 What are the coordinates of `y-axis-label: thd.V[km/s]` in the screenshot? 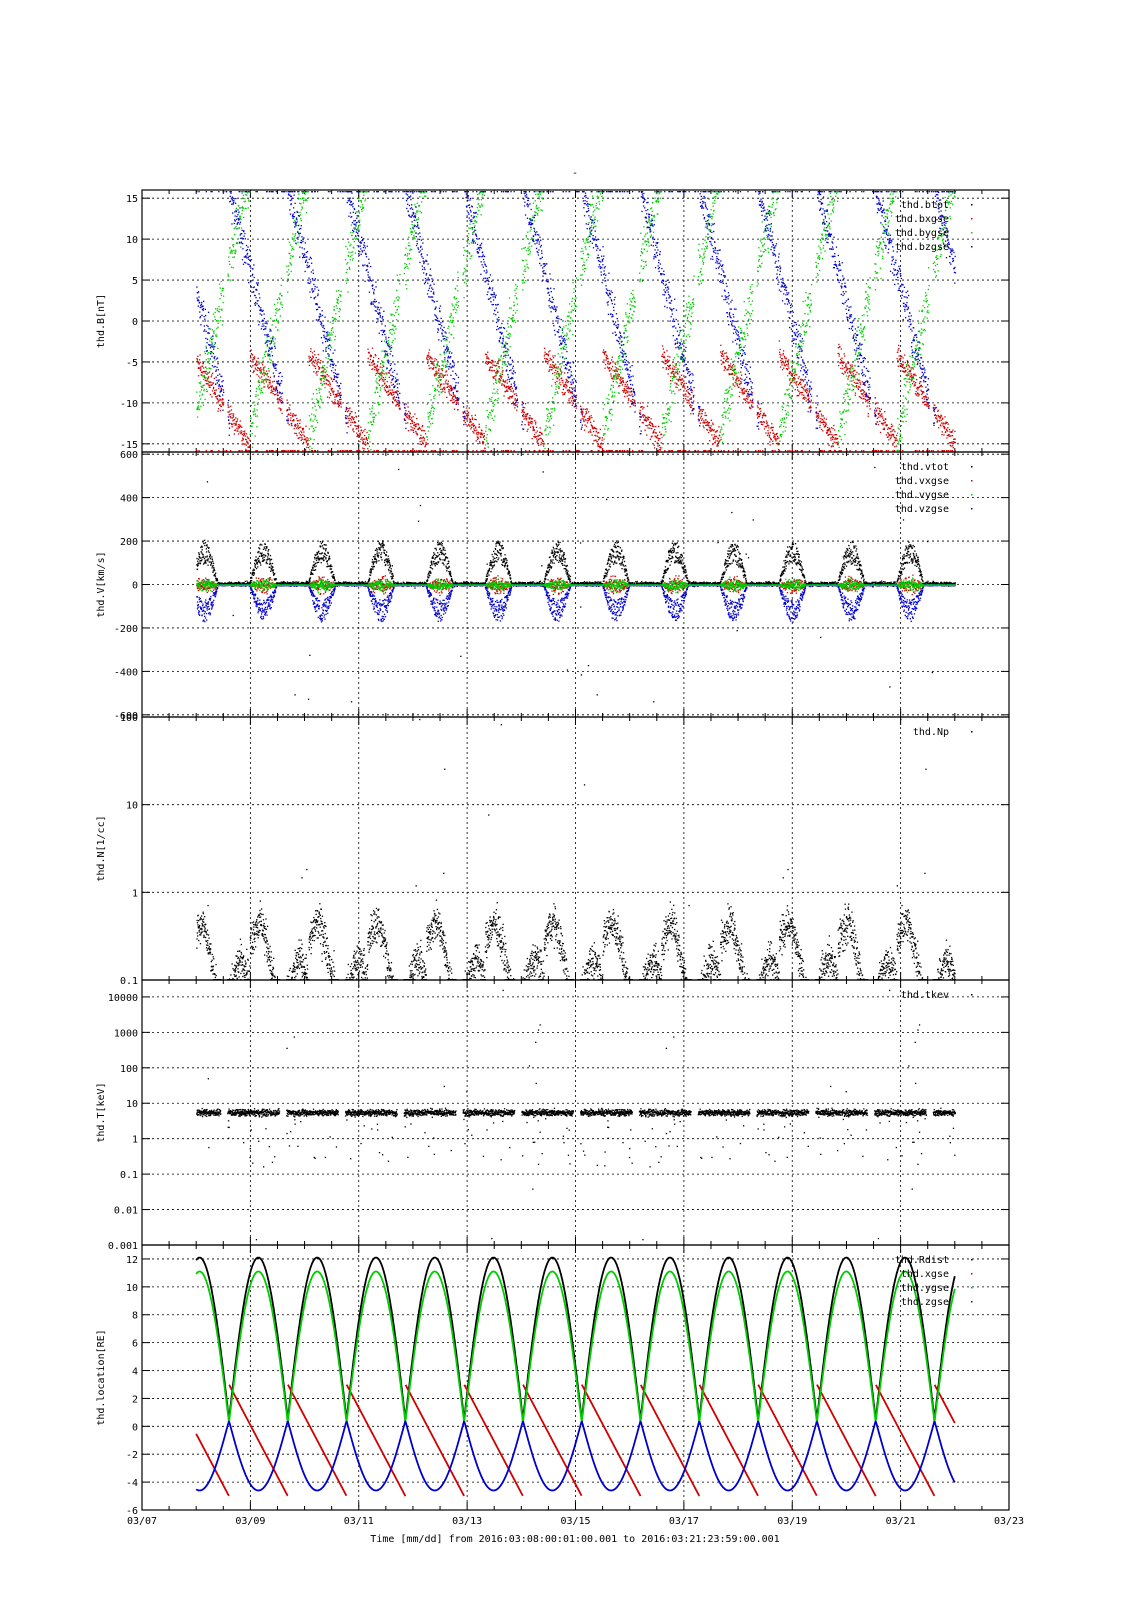 It's located at (101, 584).